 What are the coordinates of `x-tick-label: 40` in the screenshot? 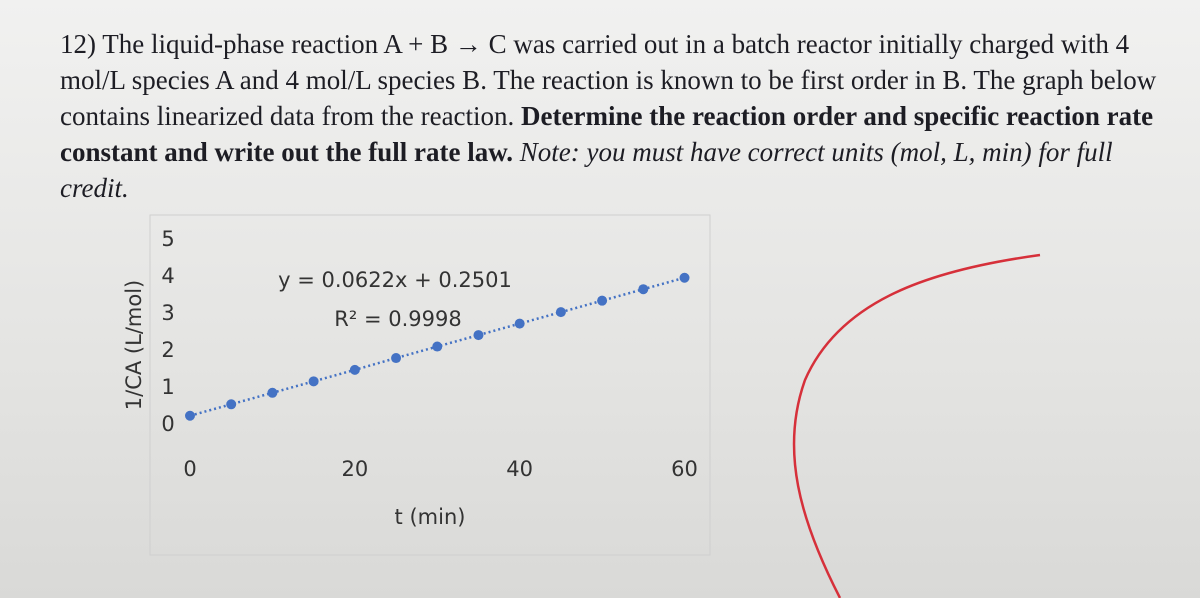 It's located at (519, 469).